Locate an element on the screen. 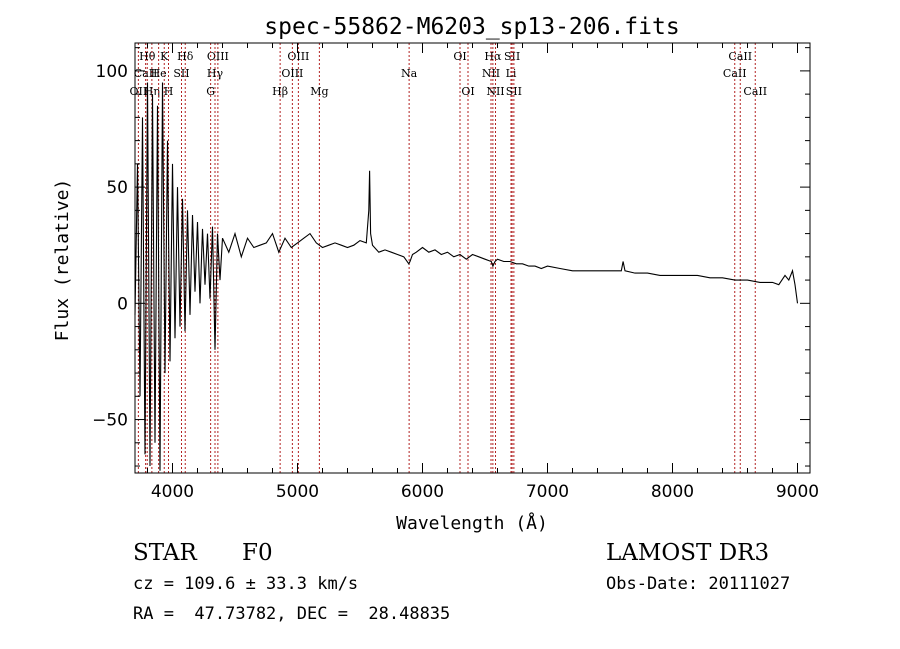  chart-title: spec-55862-M6203_sp13-206.fits is located at coordinates (471, 27).